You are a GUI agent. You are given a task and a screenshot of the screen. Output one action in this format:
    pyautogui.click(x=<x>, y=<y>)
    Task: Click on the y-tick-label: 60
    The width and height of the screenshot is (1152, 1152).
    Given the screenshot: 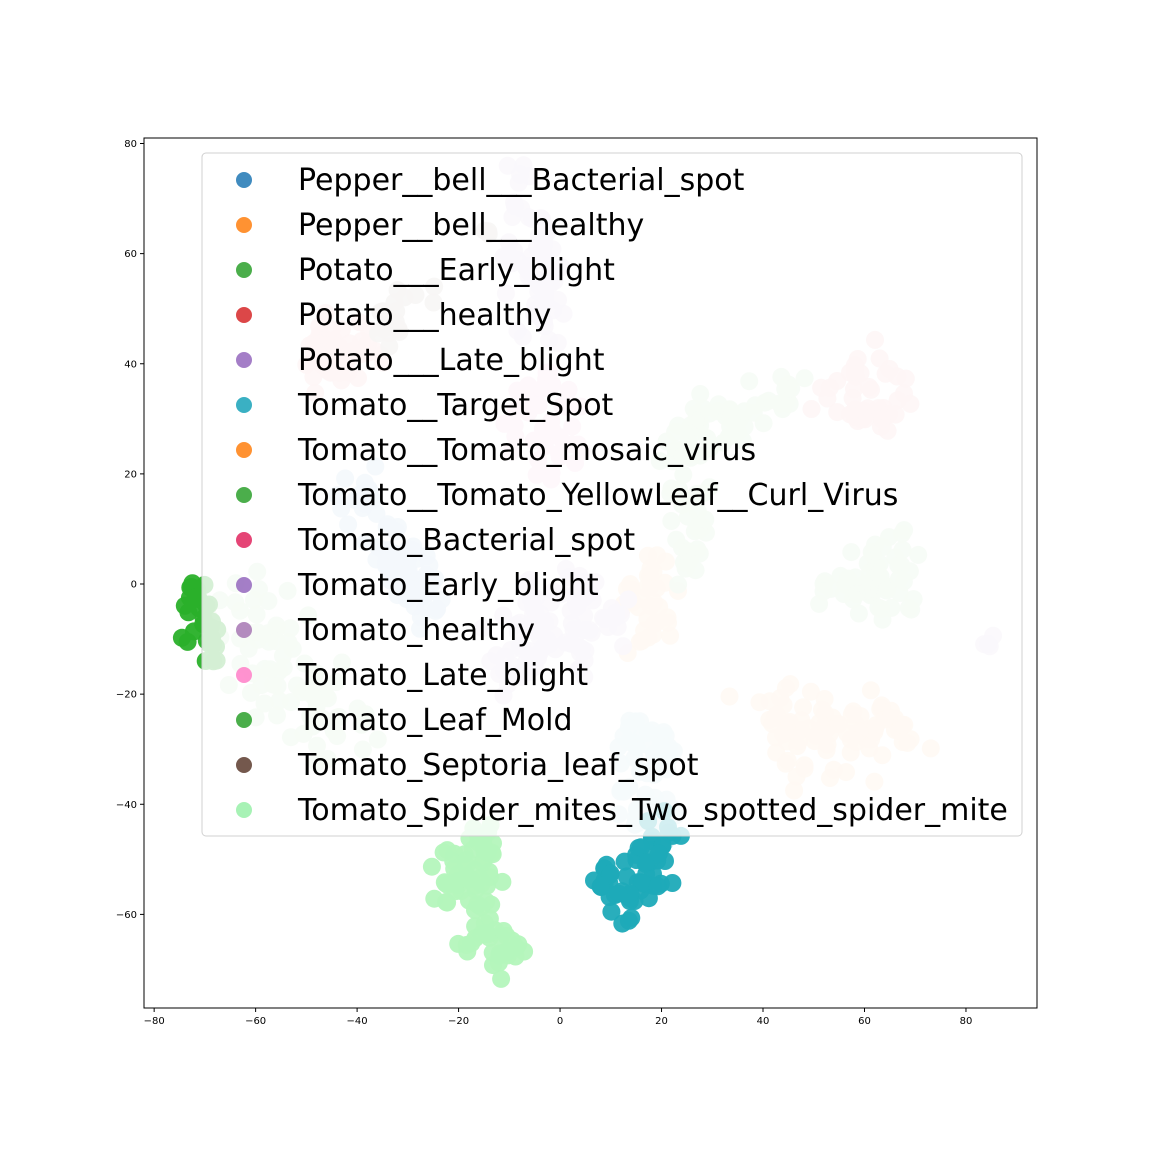 What is the action you would take?
    pyautogui.click(x=130, y=254)
    